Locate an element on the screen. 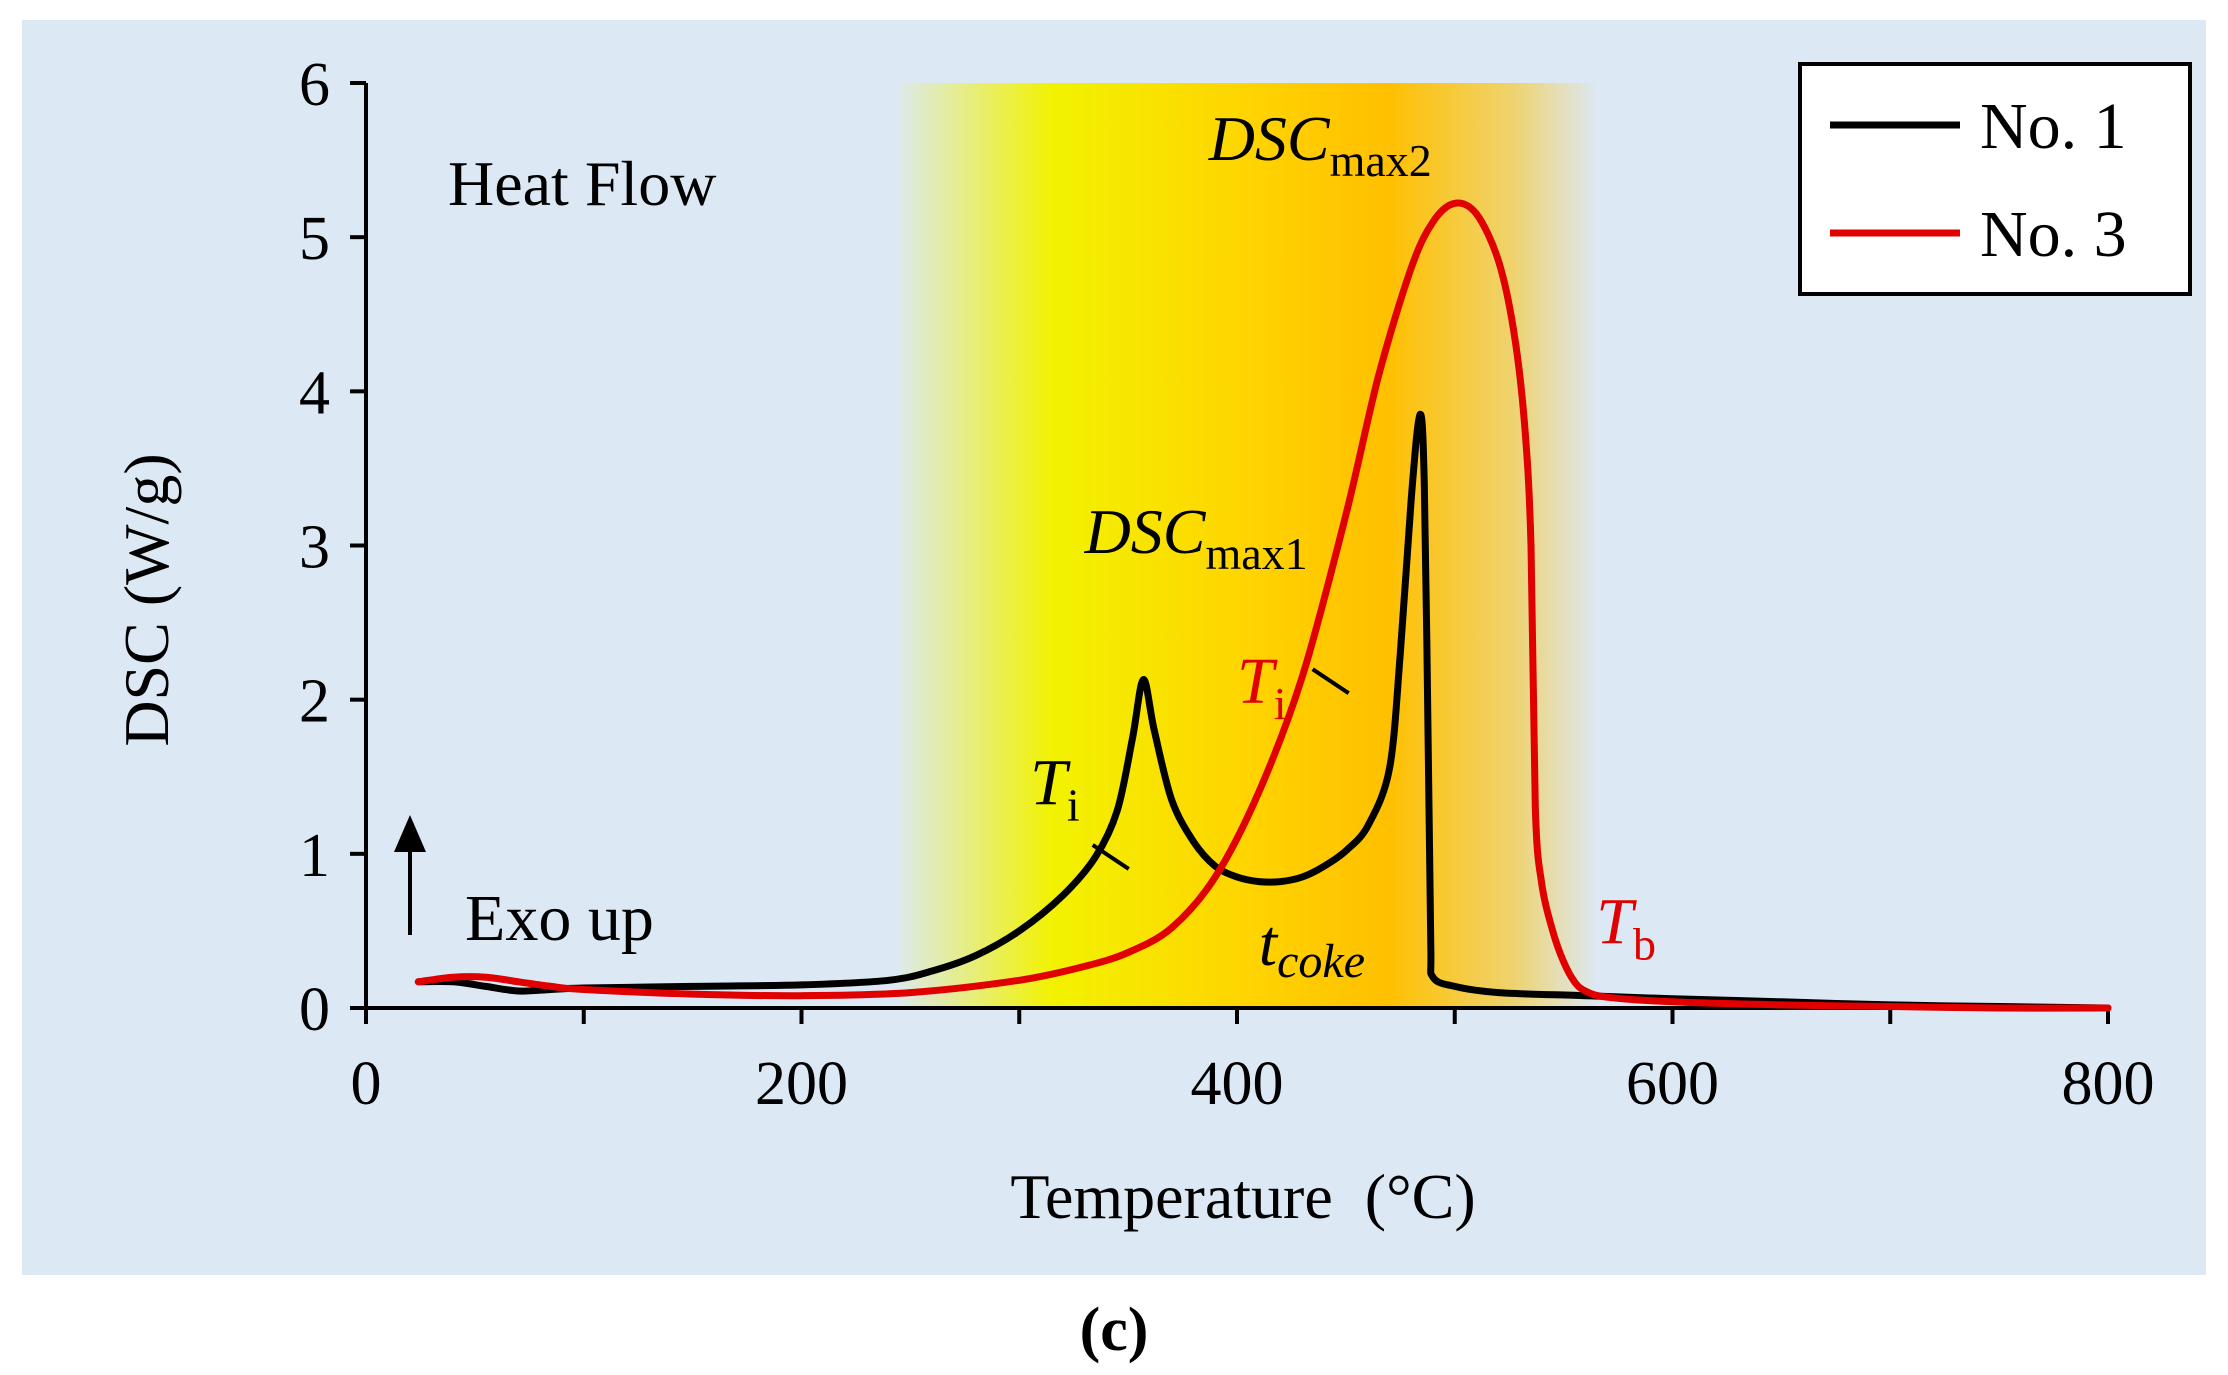 The width and height of the screenshot is (2228, 1375). y-axis-label: DSC (W/g) is located at coordinates (146, 599).